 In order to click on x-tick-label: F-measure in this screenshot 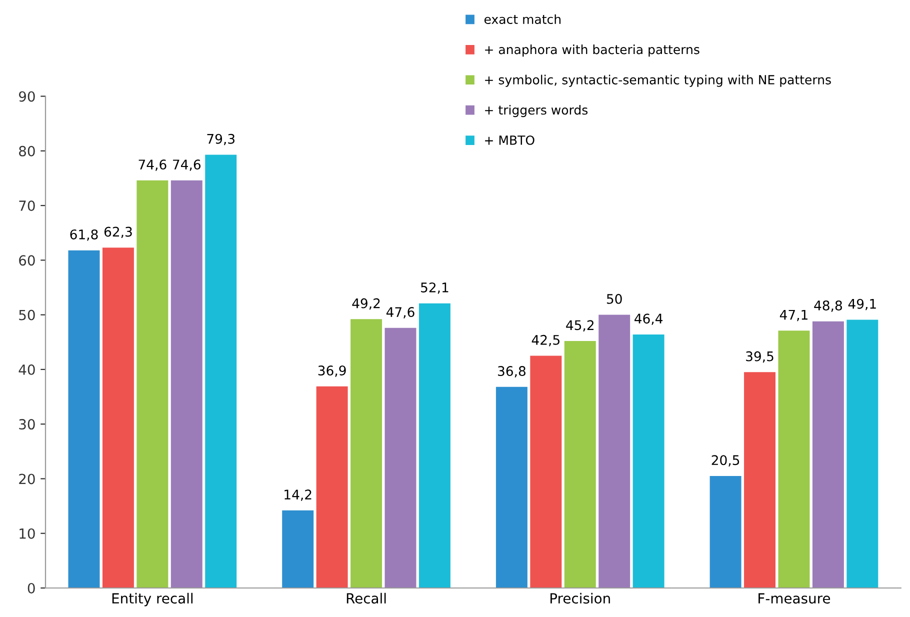, I will do `click(794, 598)`.